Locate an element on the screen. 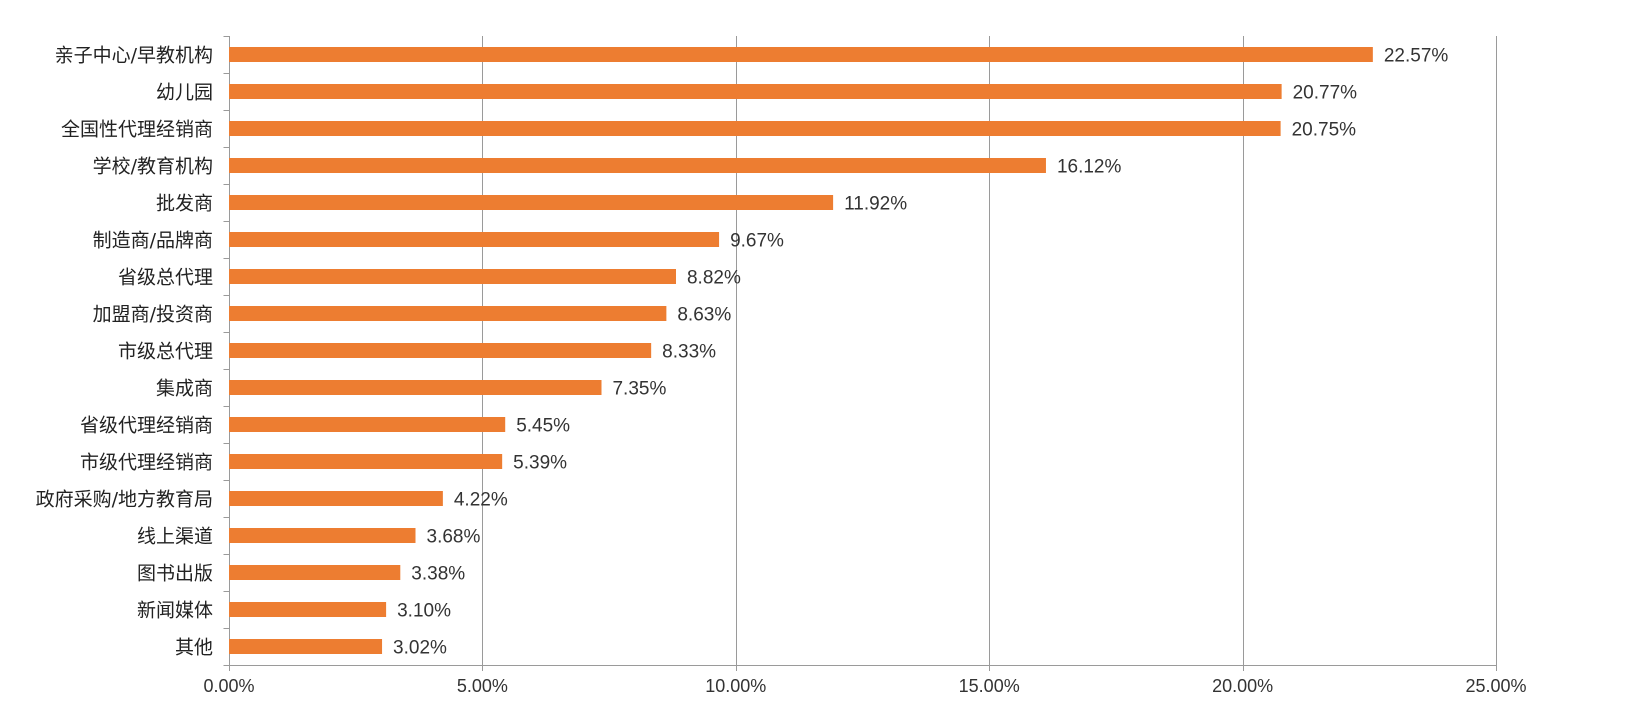 This screenshot has height=703, width=1645. category-label-5: 制造商/品牌商 is located at coordinates (153, 241).